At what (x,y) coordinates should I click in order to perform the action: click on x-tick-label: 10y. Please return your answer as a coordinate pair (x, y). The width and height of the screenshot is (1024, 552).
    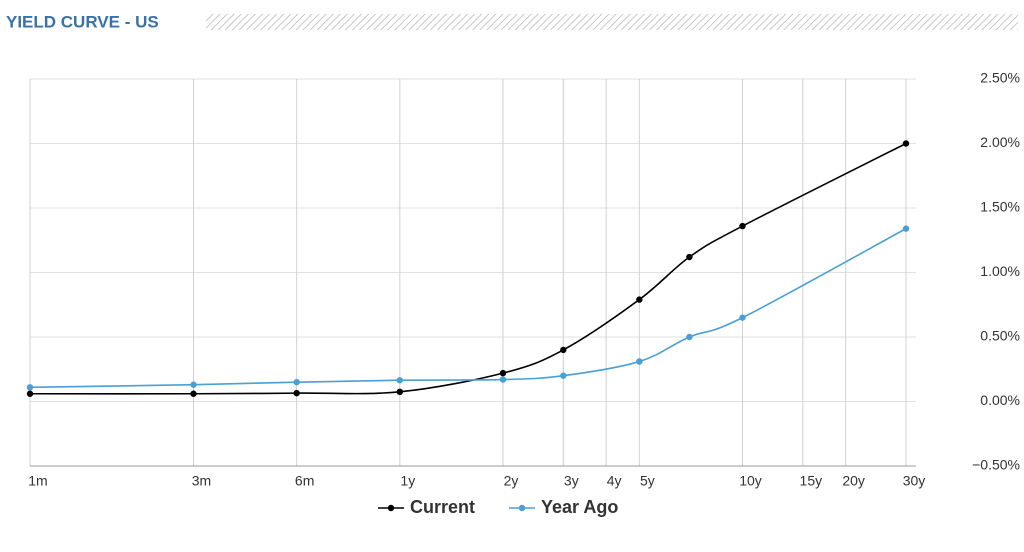
    Looking at the image, I should click on (750, 481).